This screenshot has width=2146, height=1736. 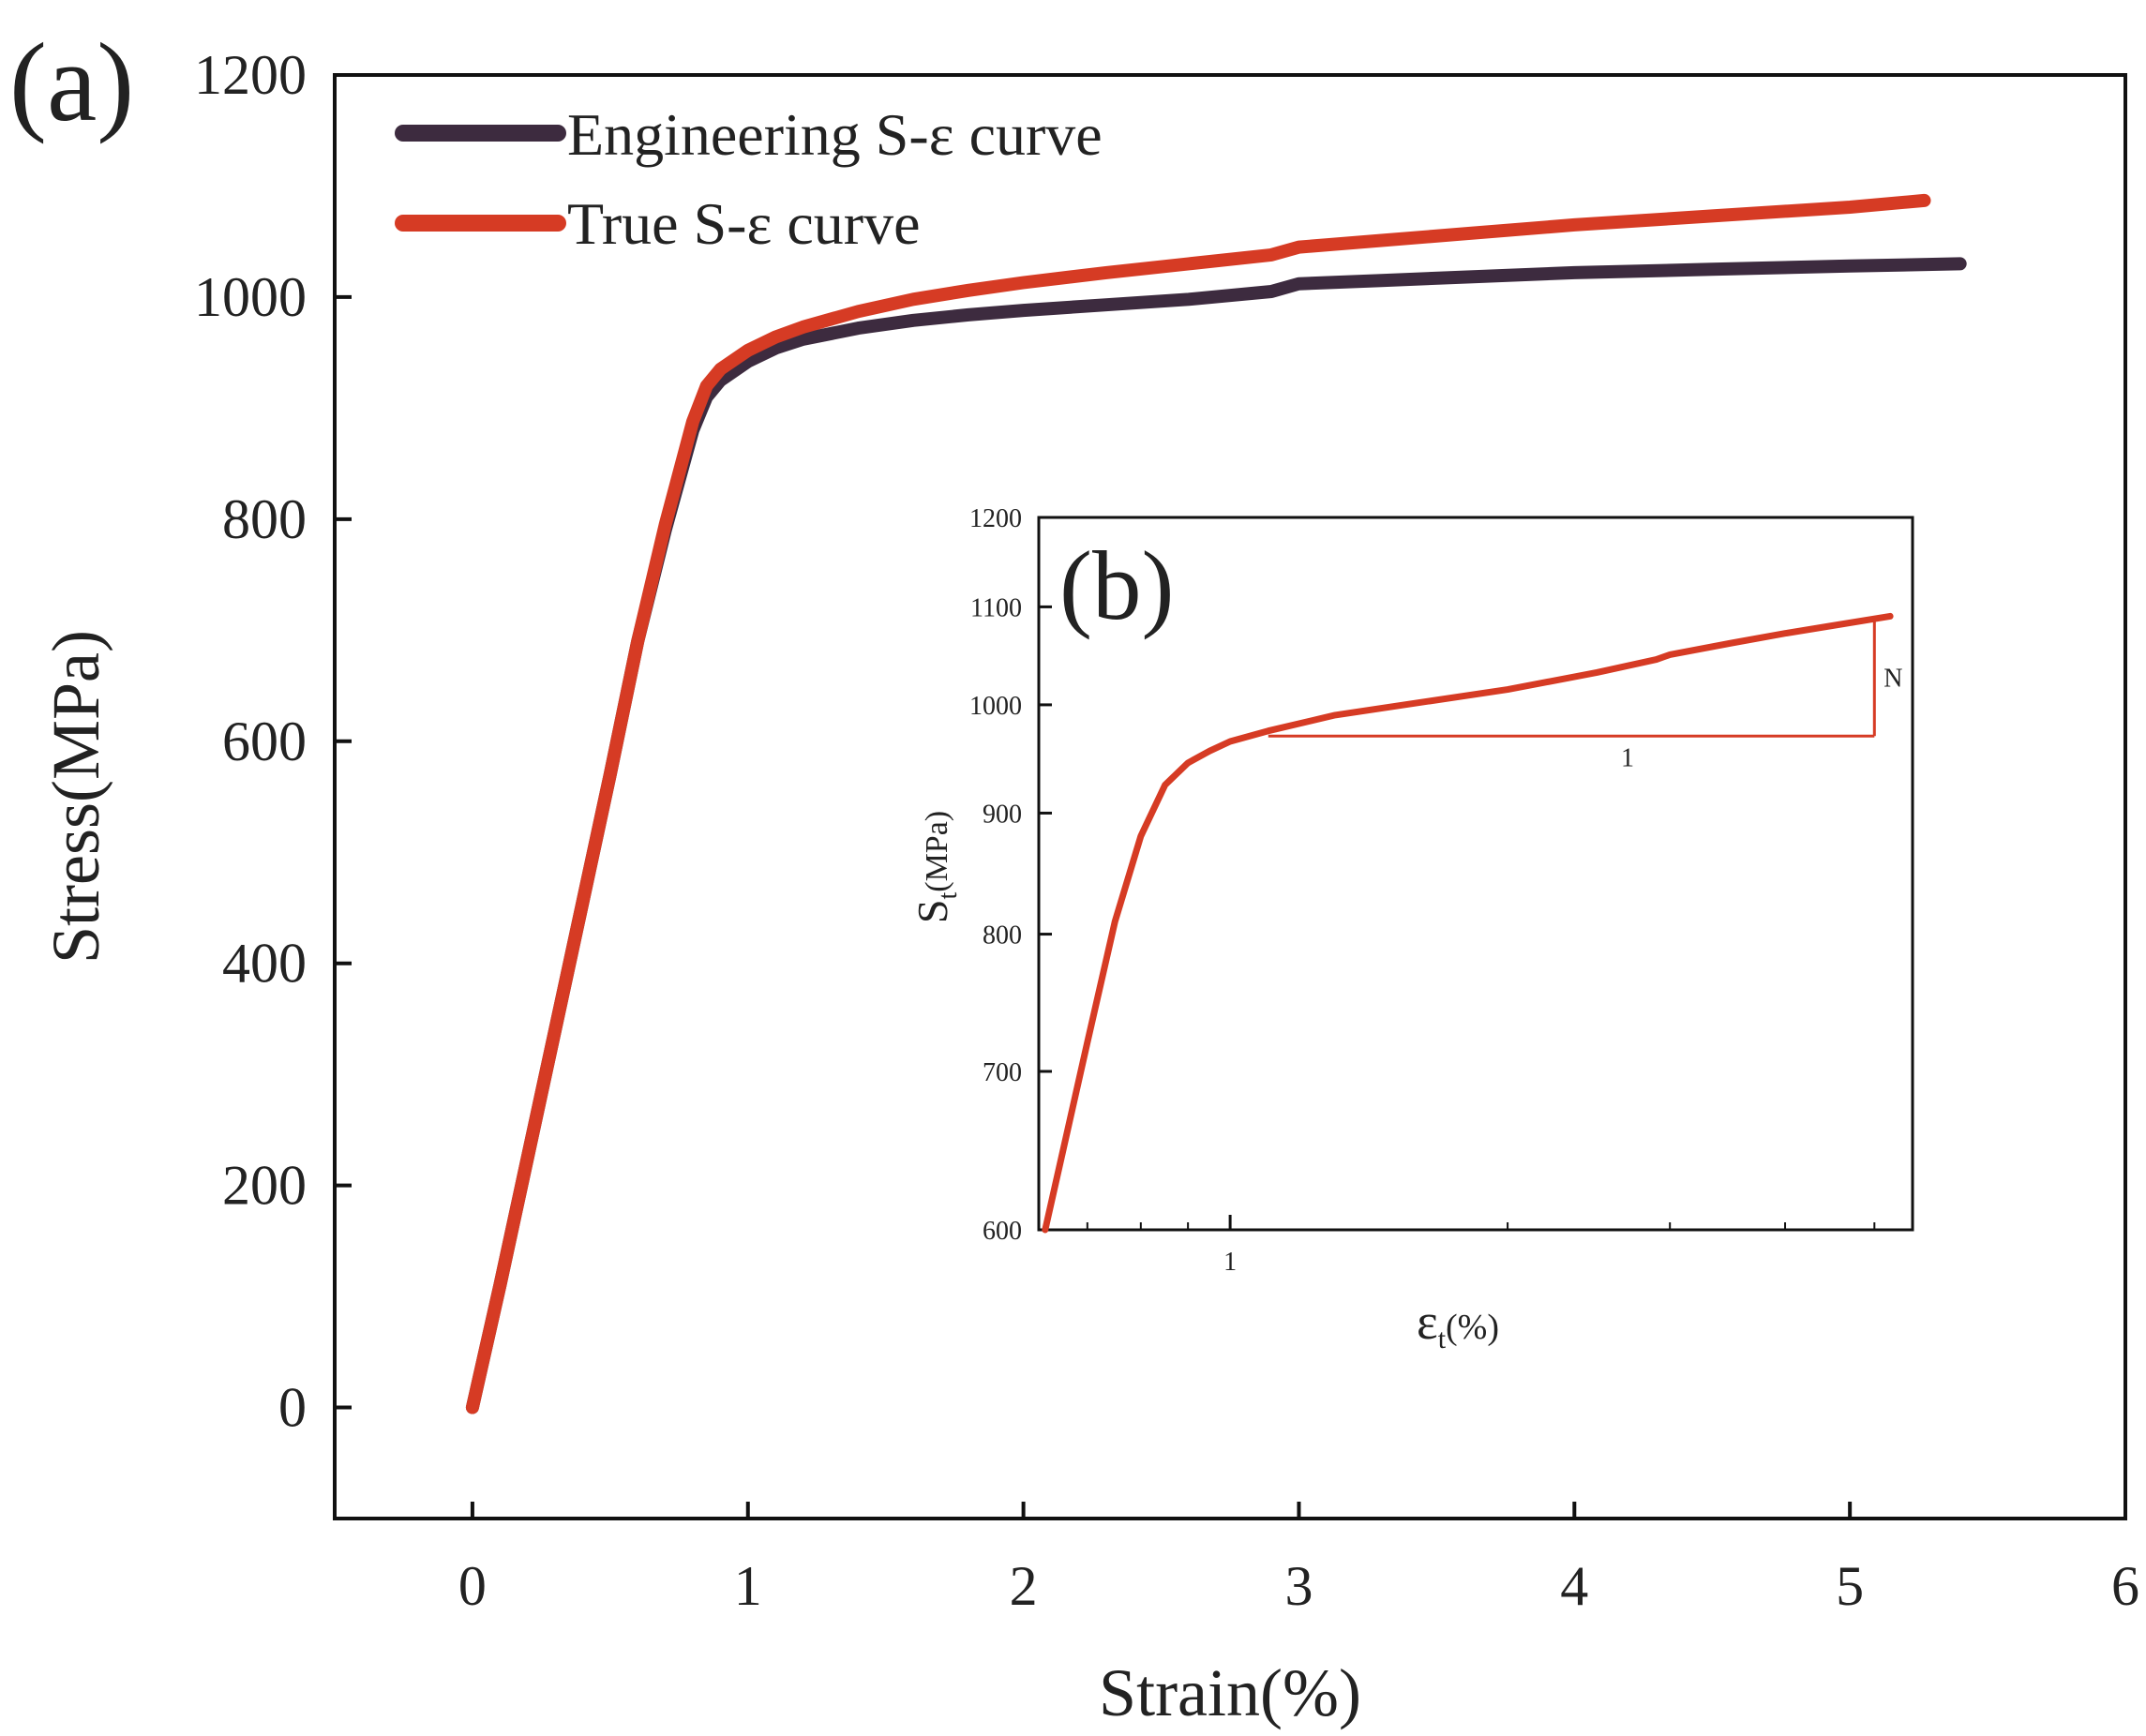 I want to click on inset-y-tick-label: 900, so click(x=1003, y=814).